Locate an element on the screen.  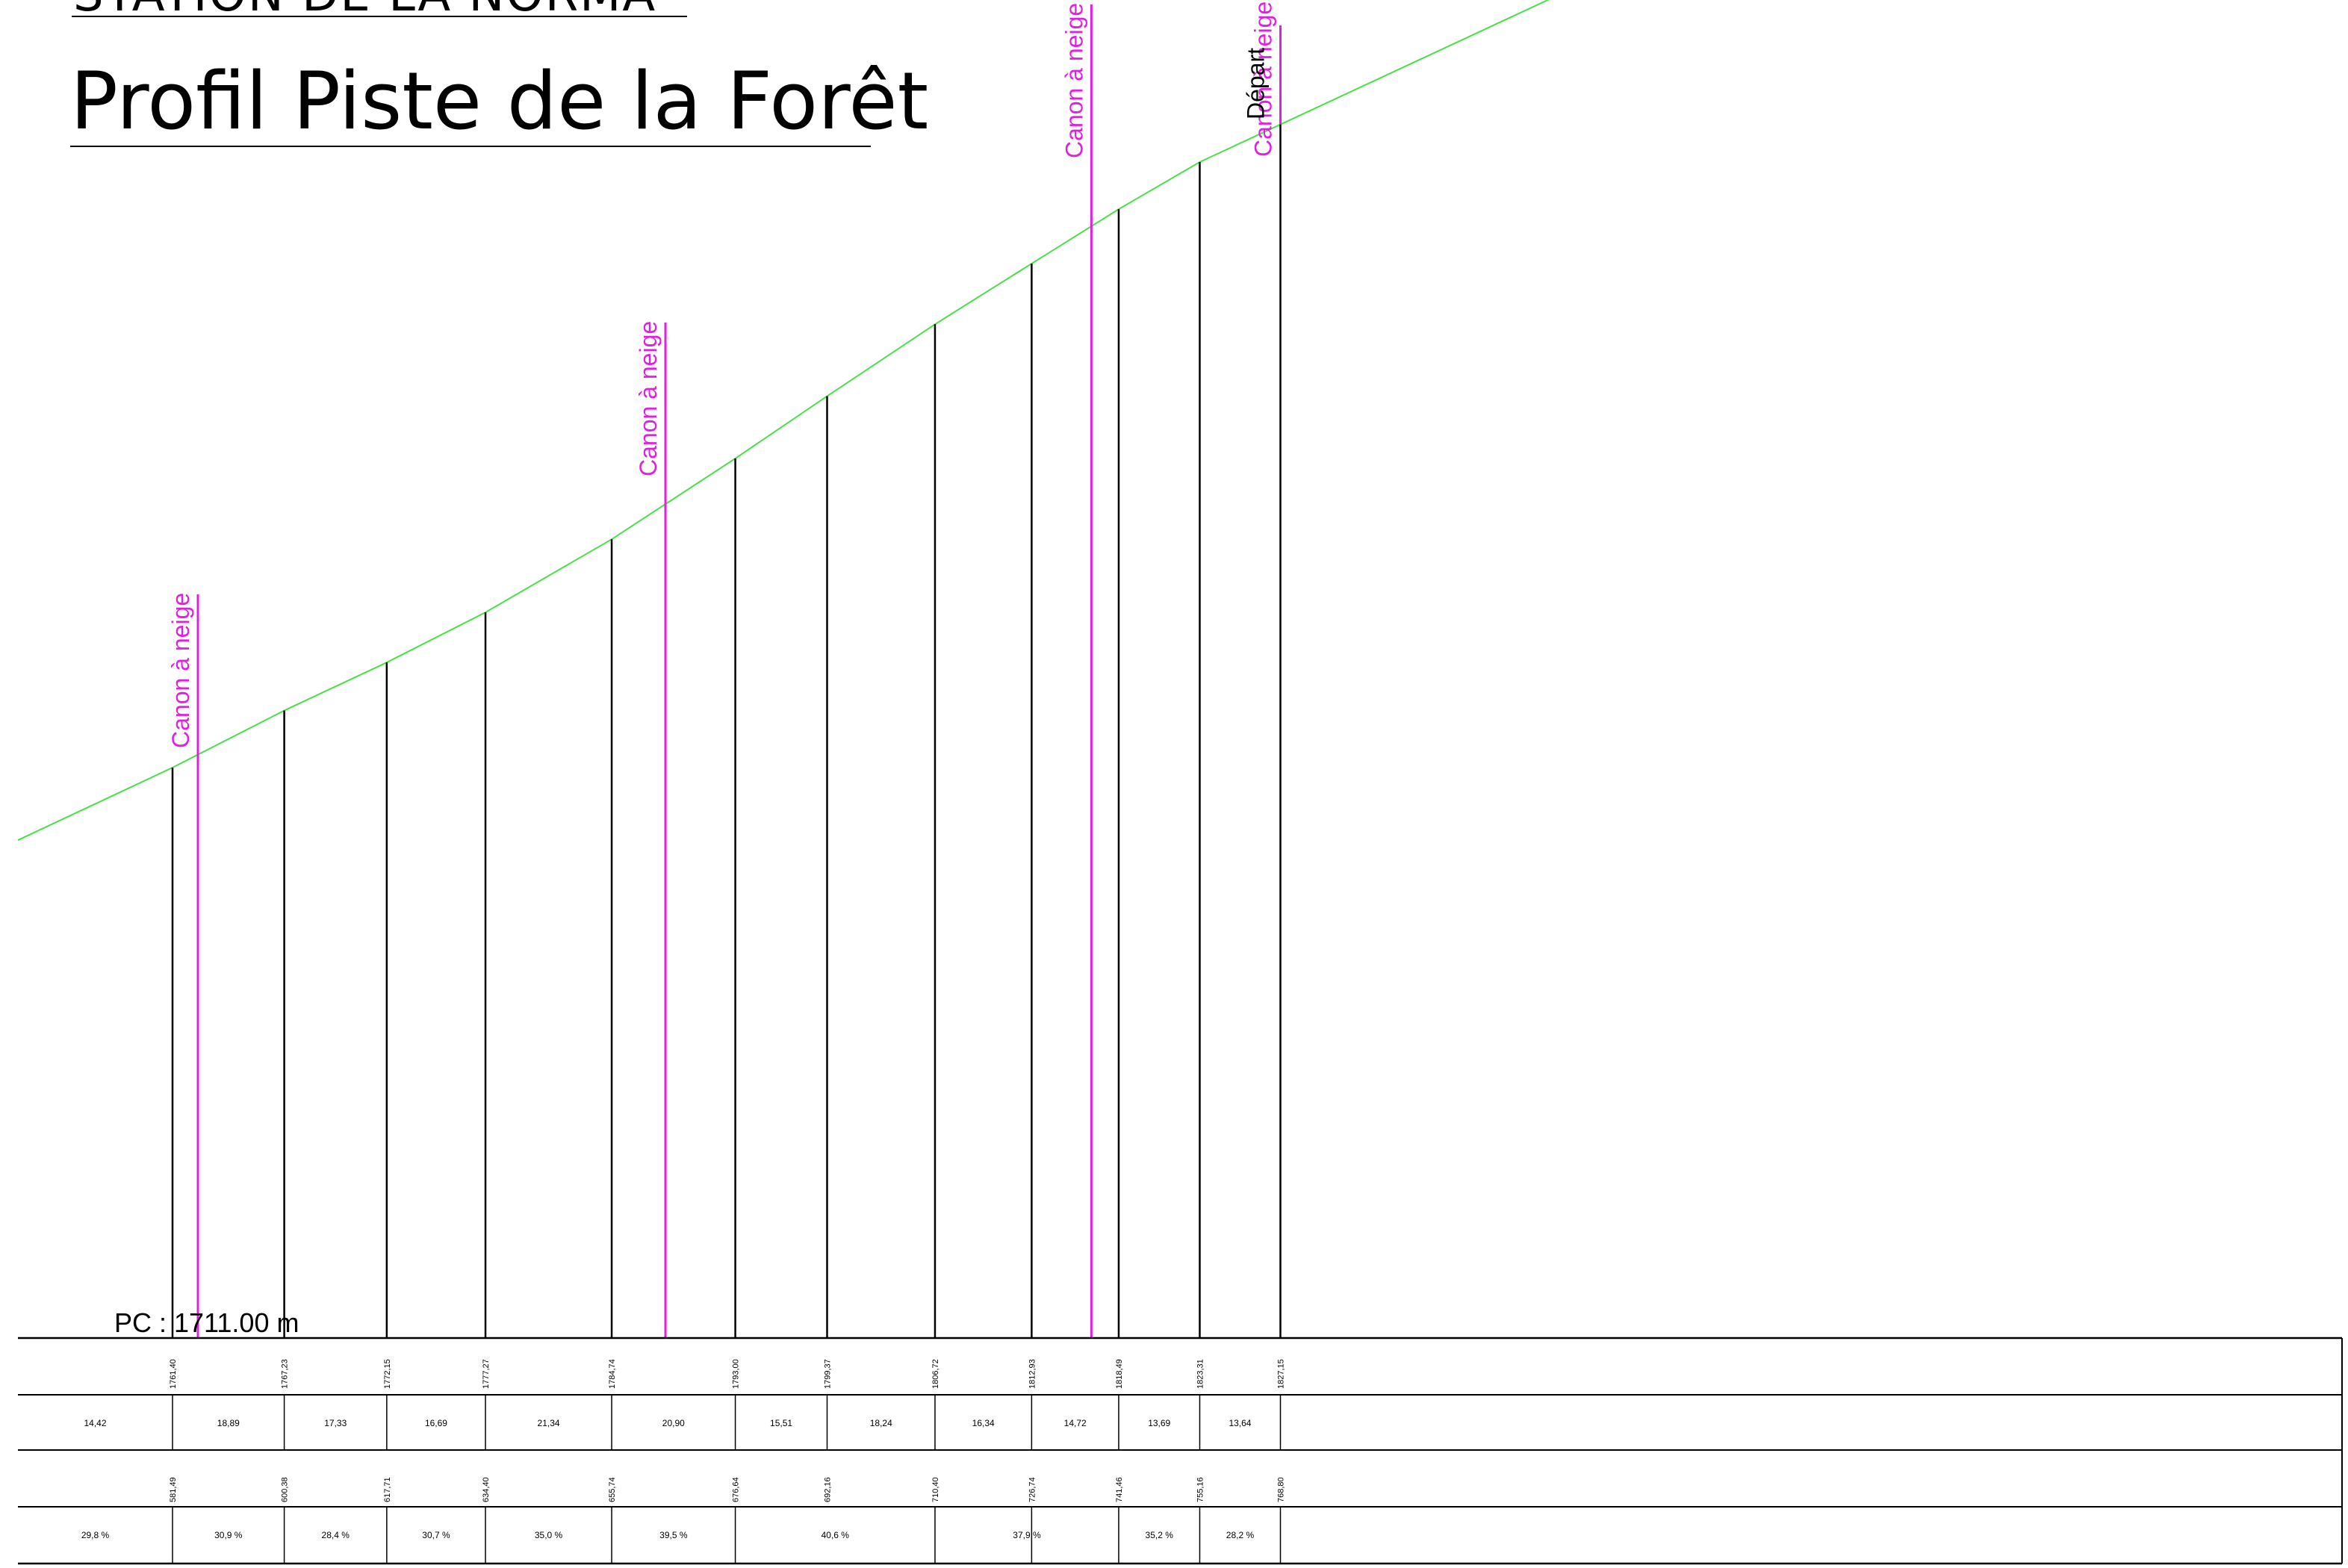
slope-value: 40,6 % is located at coordinates (836, 1535).